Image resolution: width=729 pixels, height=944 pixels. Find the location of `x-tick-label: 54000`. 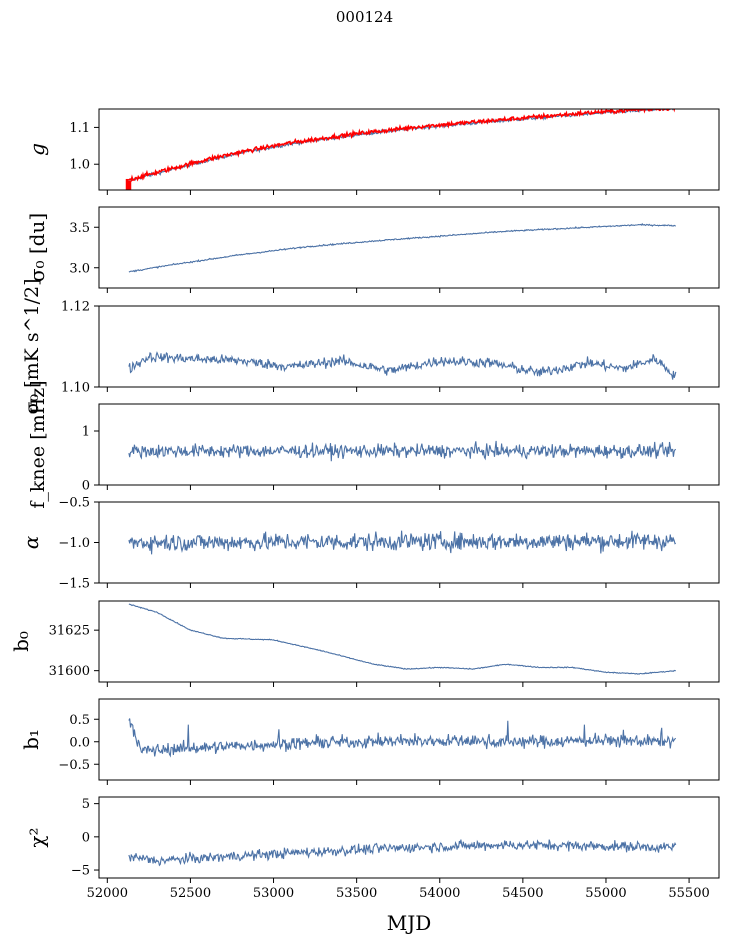

x-tick-label: 54000 is located at coordinates (439, 893).